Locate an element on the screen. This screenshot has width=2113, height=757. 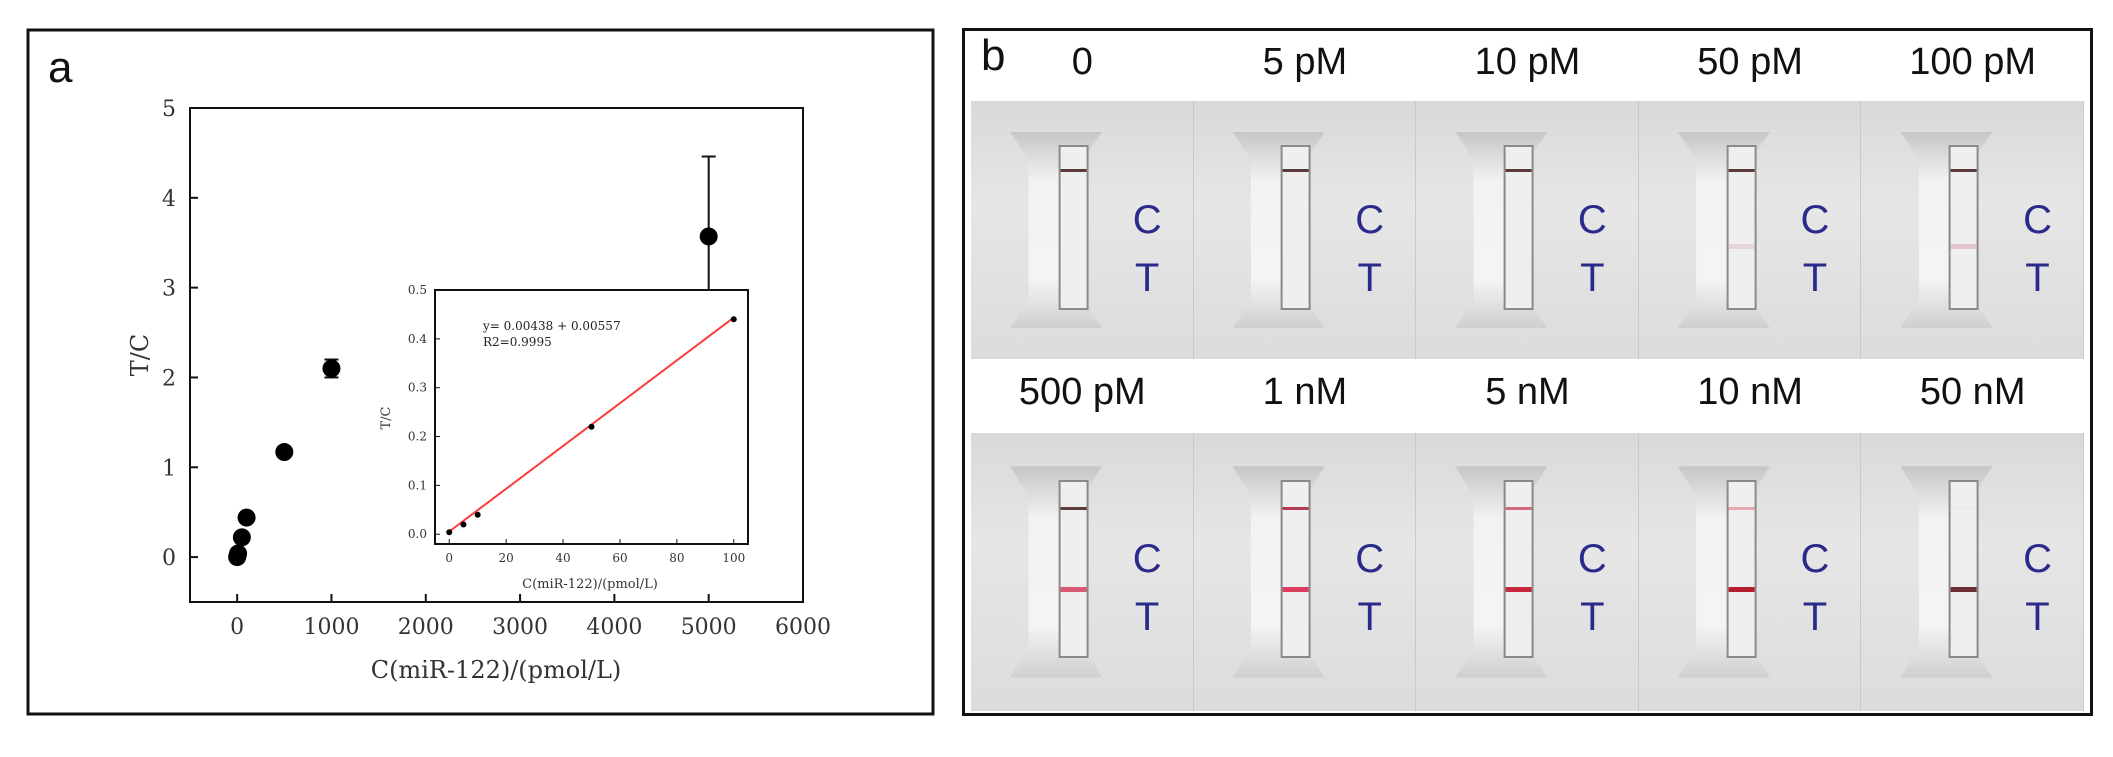
inset-plot-frame is located at coordinates (591, 417).